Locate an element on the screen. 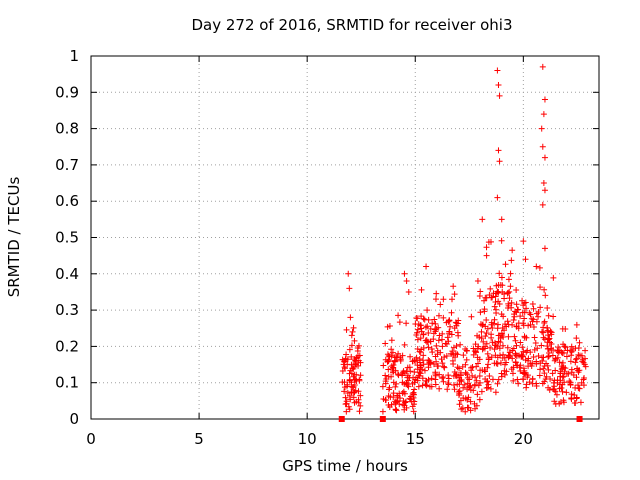 This screenshot has width=640, height=480. y-axis-label: SRMTID / TECUs is located at coordinates (14, 237).